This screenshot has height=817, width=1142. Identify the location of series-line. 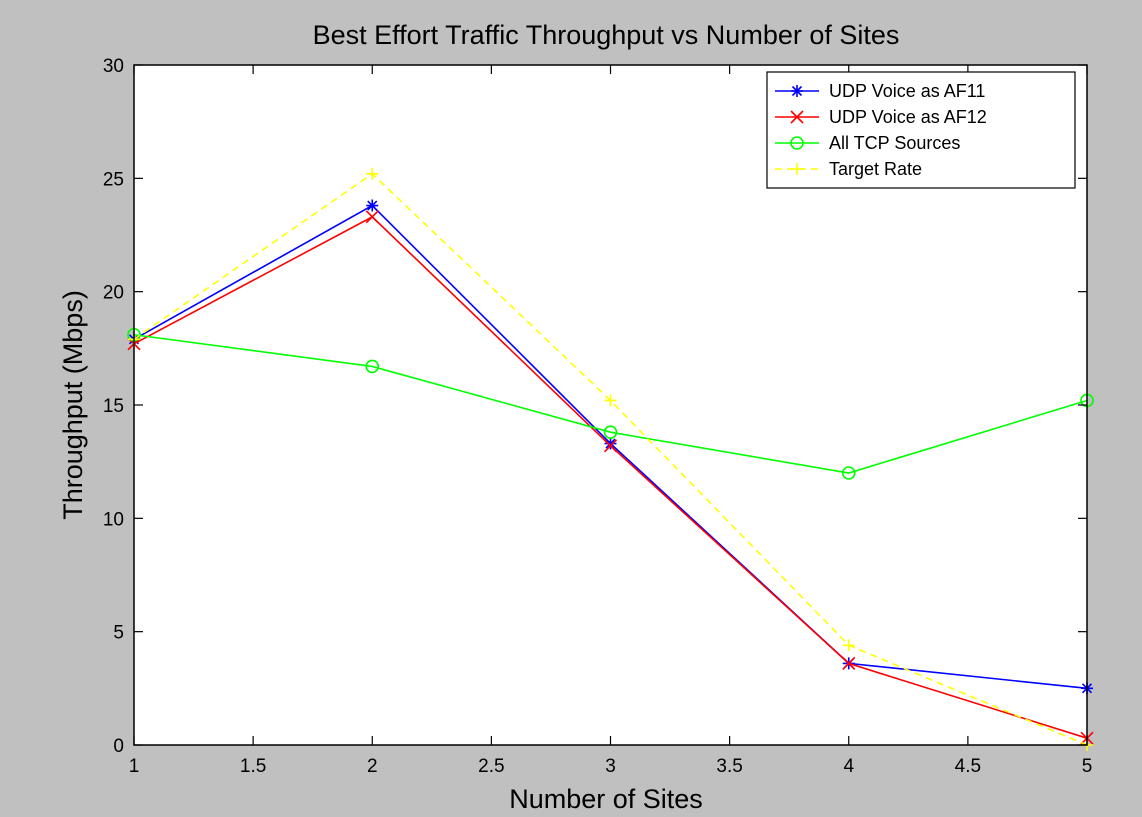
(610, 403).